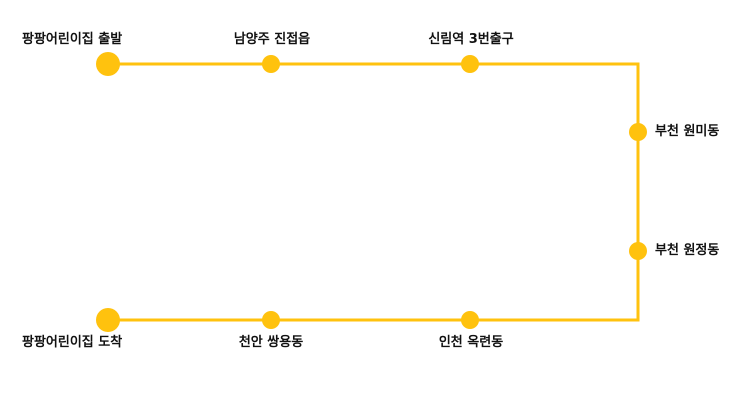 The width and height of the screenshot is (748, 402). What do you see at coordinates (638, 251) in the screenshot?
I see `stop-dot-bucheon-wonjeong` at bounding box center [638, 251].